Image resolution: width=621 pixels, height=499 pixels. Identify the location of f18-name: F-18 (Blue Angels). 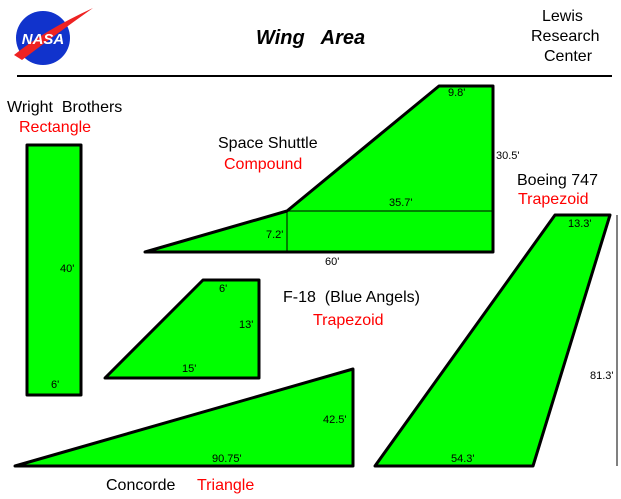
(351, 297).